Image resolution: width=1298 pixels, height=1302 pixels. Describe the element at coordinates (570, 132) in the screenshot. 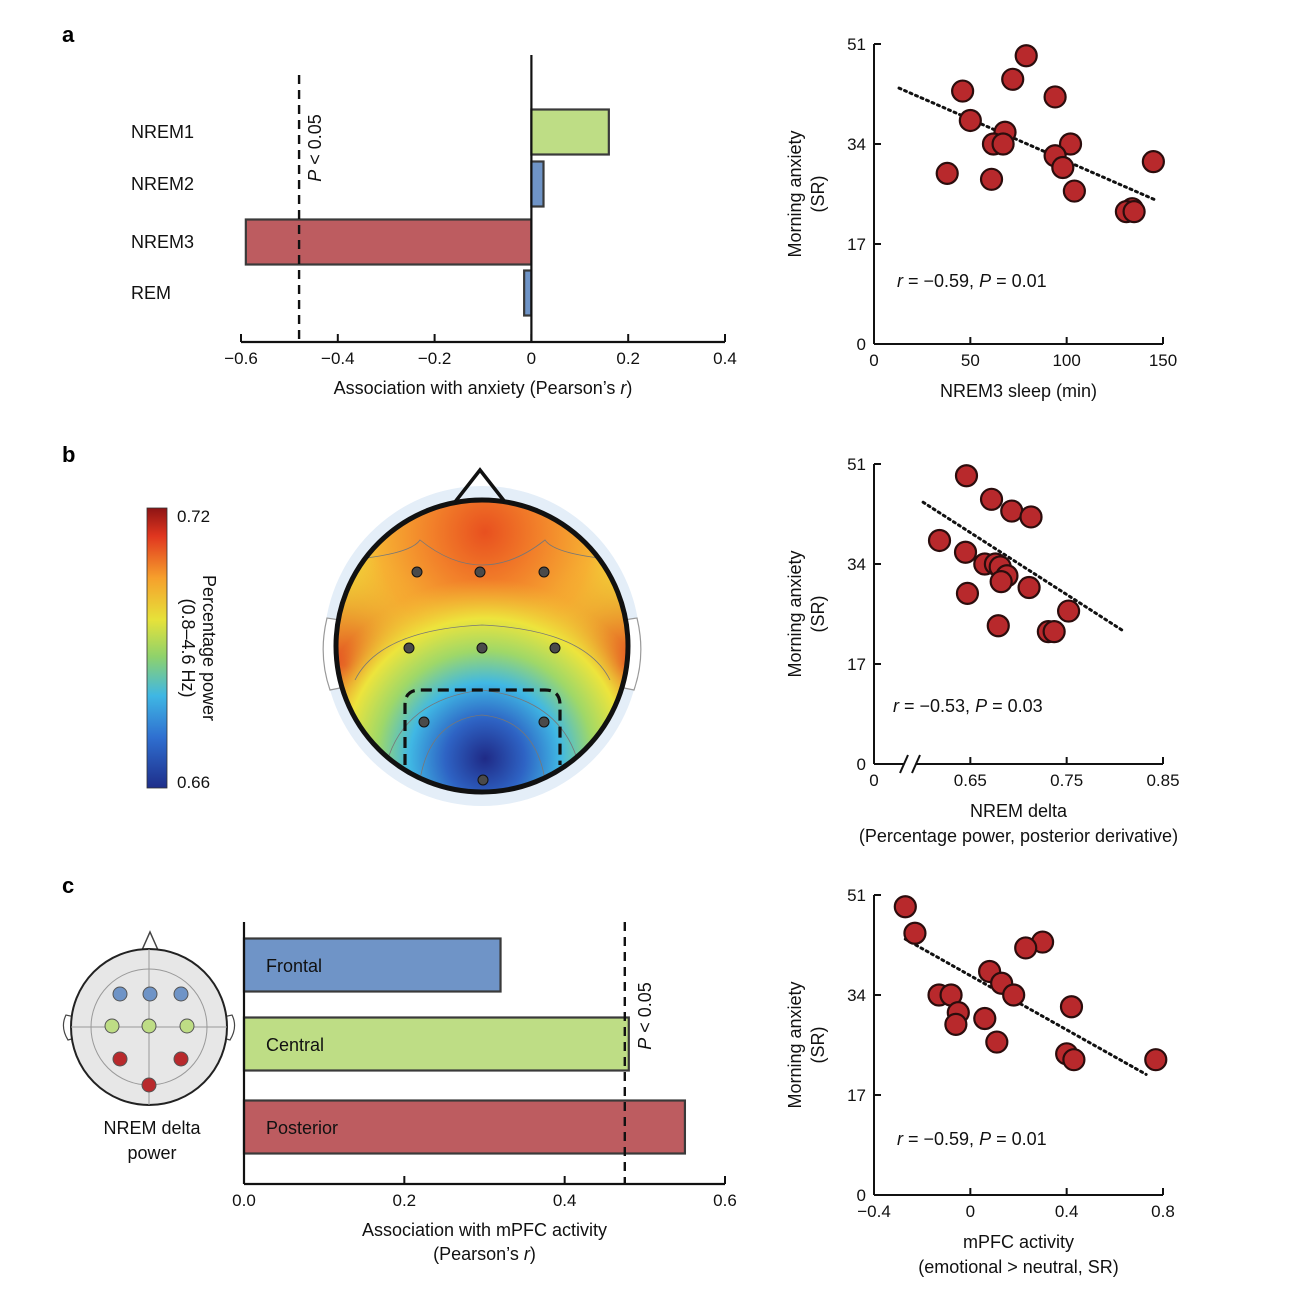

I see `bar-nrem1` at that location.